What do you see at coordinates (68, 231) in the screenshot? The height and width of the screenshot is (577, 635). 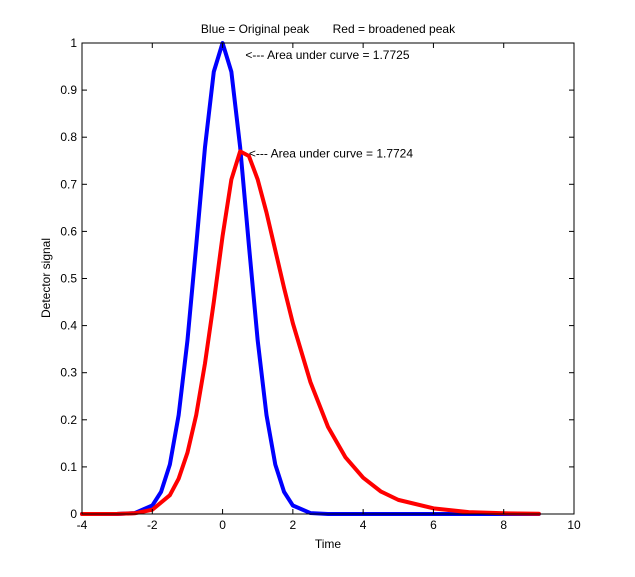 I see `y-tick-label: 0.6` at bounding box center [68, 231].